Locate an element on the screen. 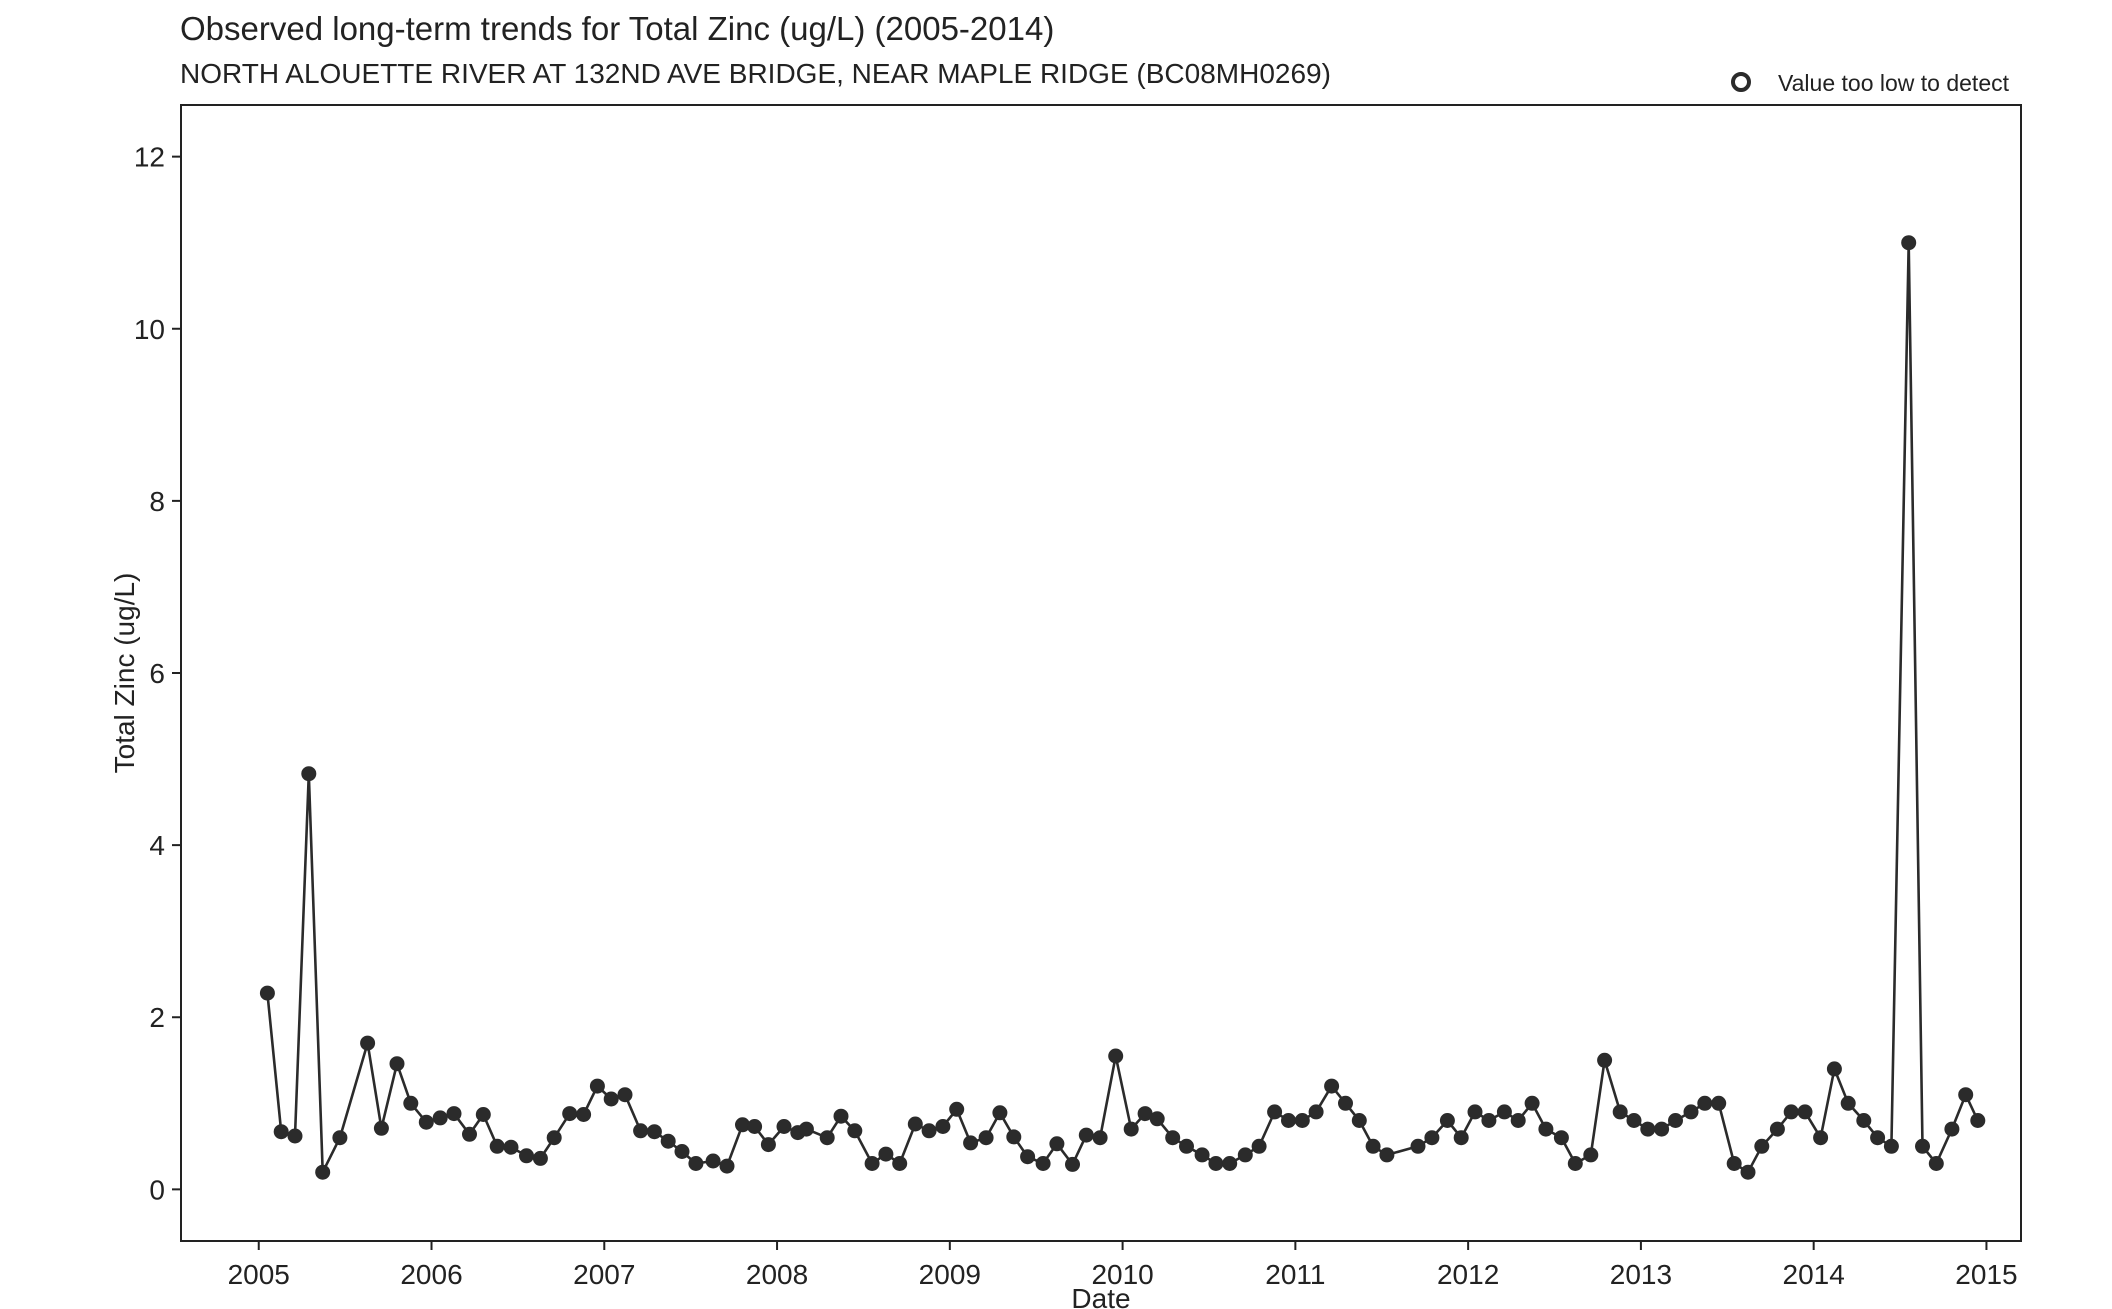 The image size is (2112, 1309). x-tick-label: 2007 is located at coordinates (604, 1274).